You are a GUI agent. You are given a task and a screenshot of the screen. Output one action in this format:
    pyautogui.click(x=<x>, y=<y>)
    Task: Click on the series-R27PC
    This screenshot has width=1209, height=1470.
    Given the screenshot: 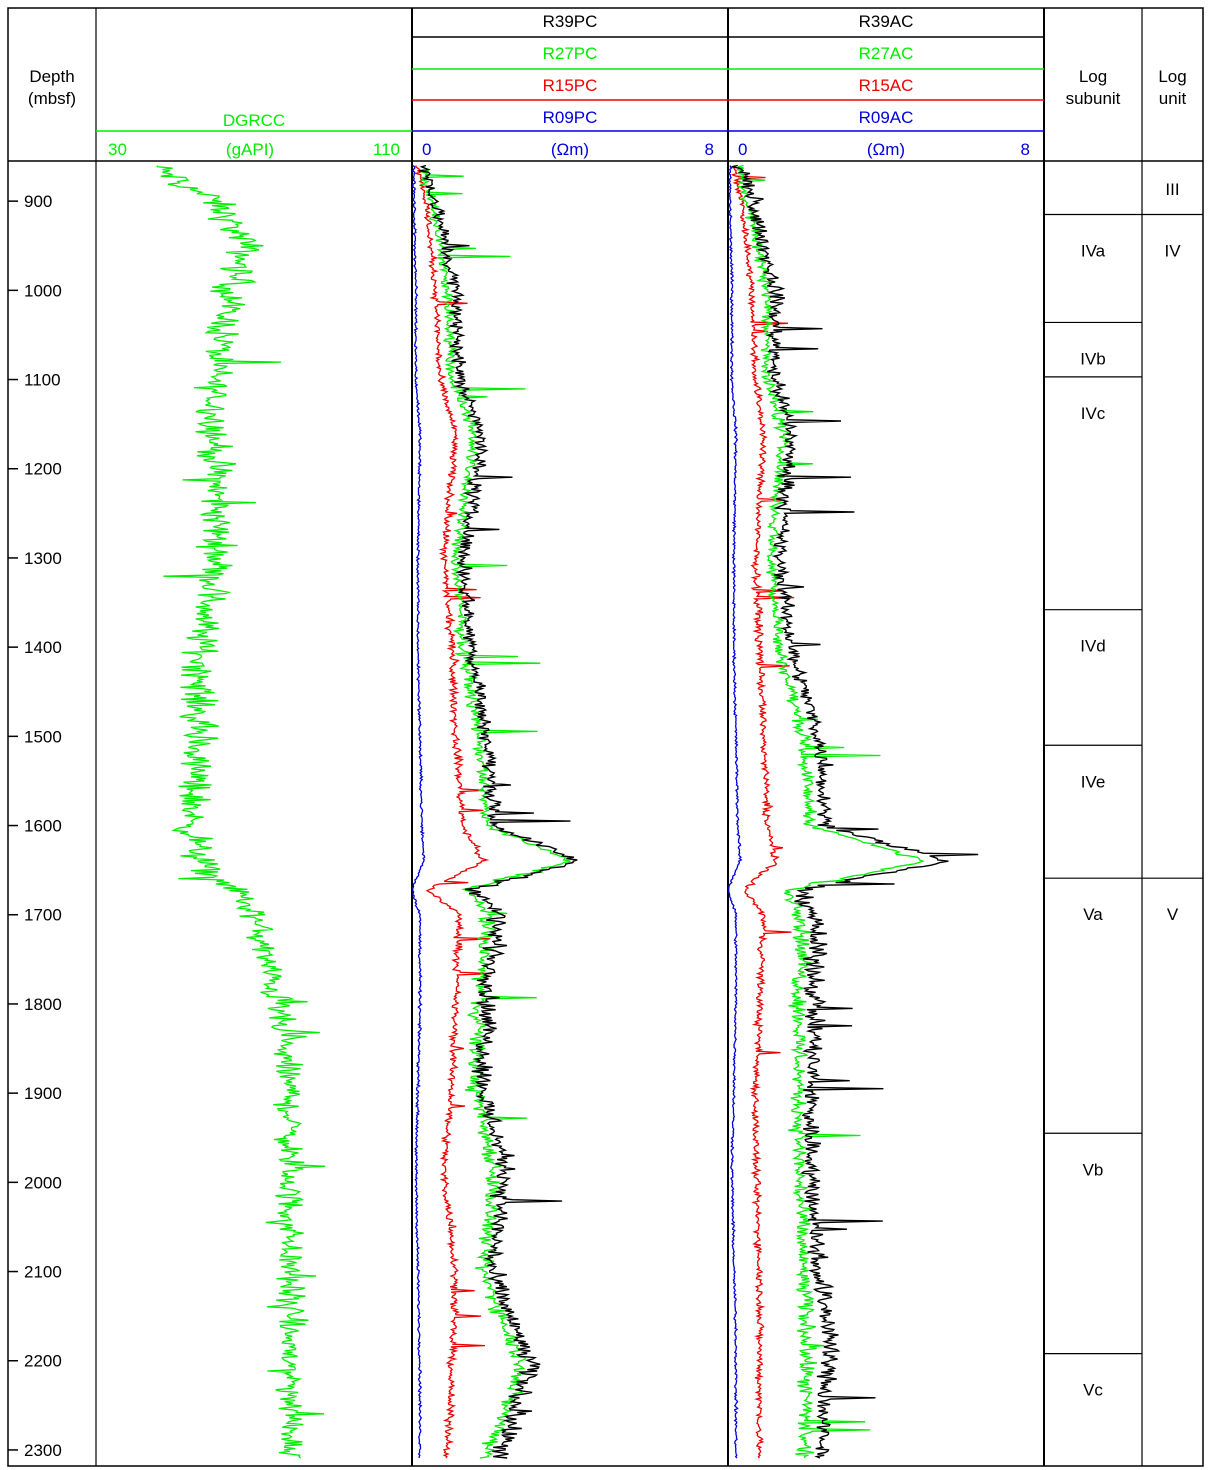 What is the action you would take?
    pyautogui.click(x=495, y=811)
    